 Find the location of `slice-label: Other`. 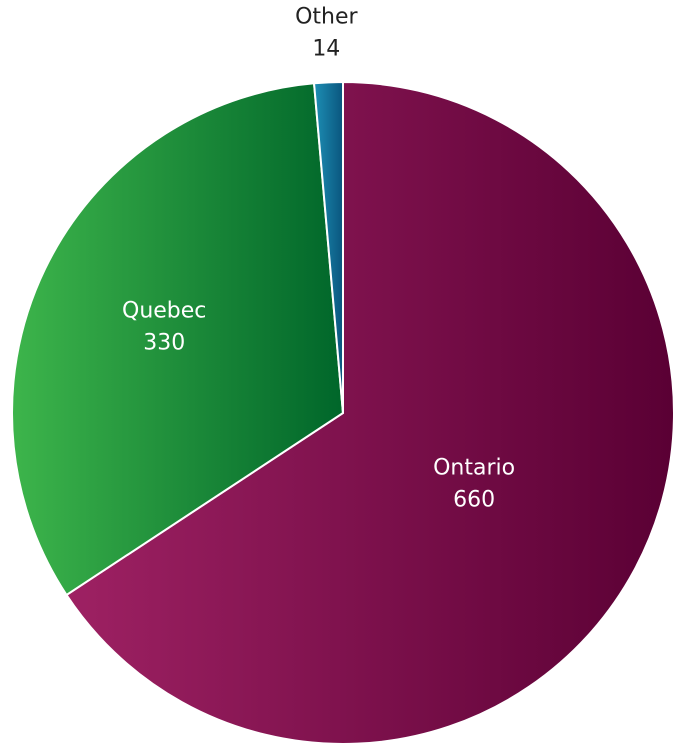

slice-label: Other is located at coordinates (326, 16).